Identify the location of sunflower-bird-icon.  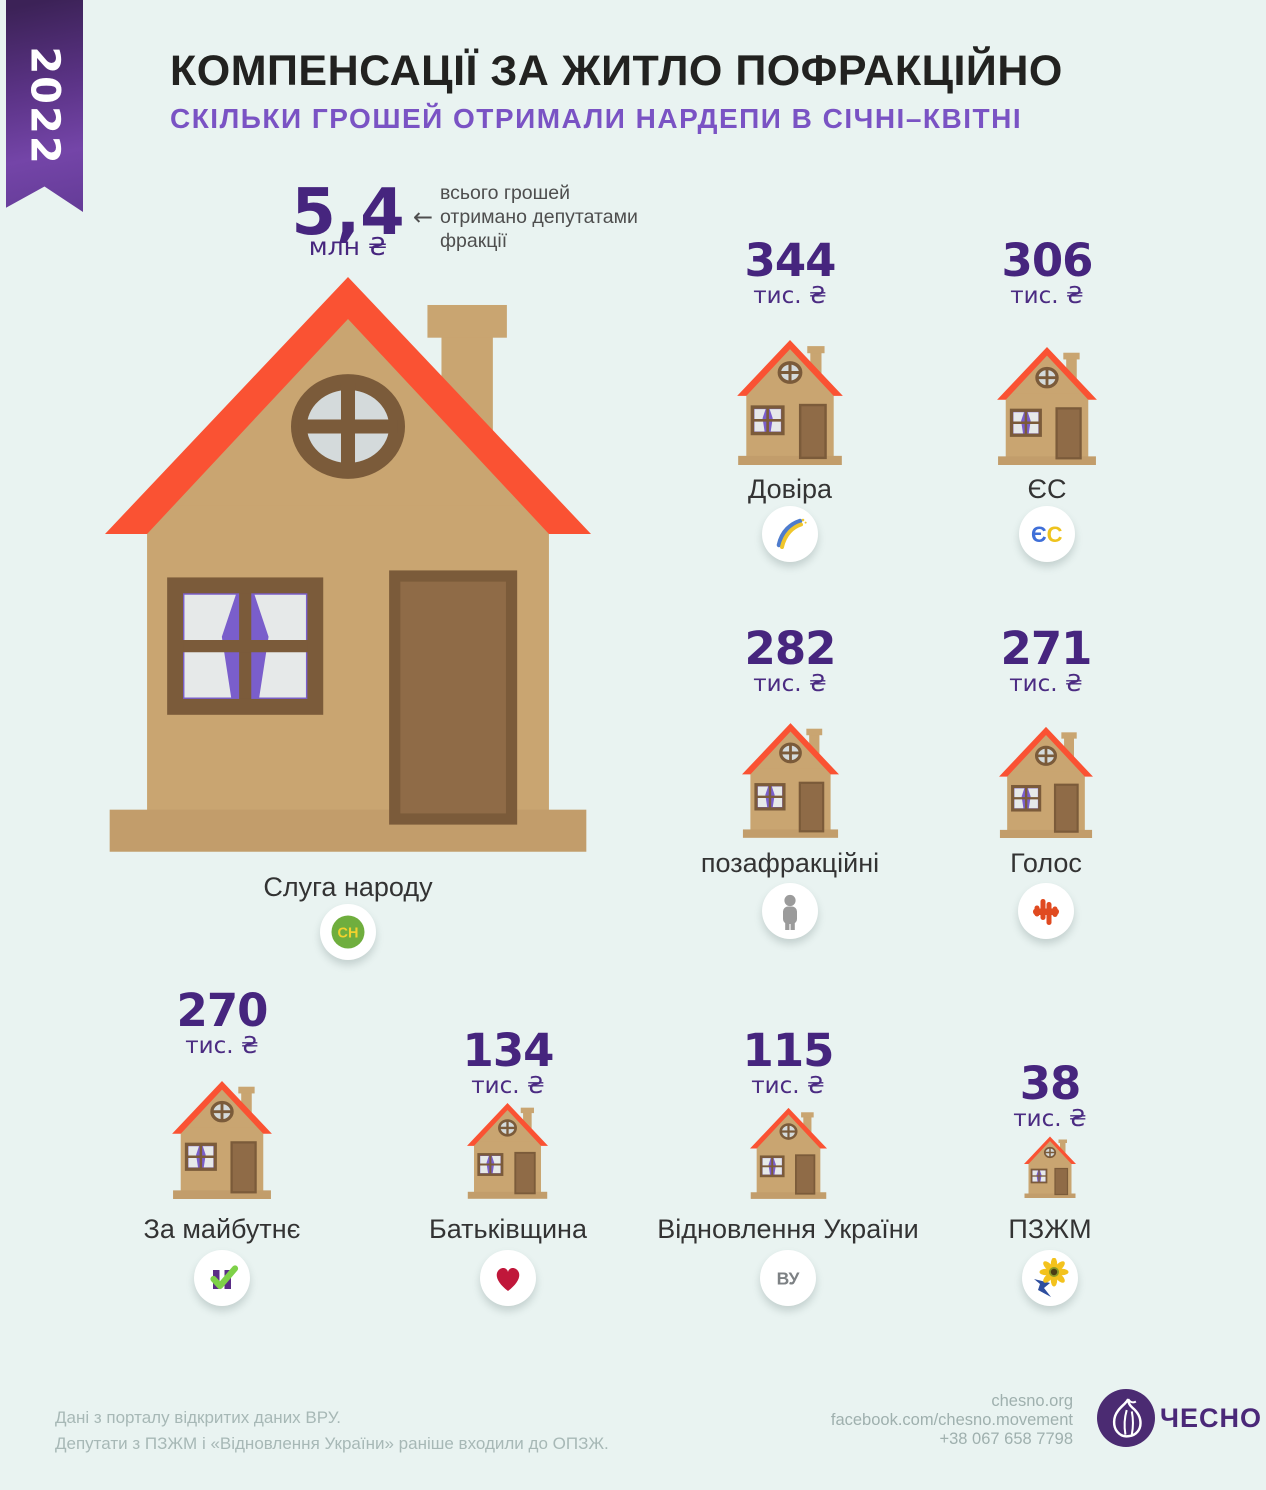
(1051, 1277).